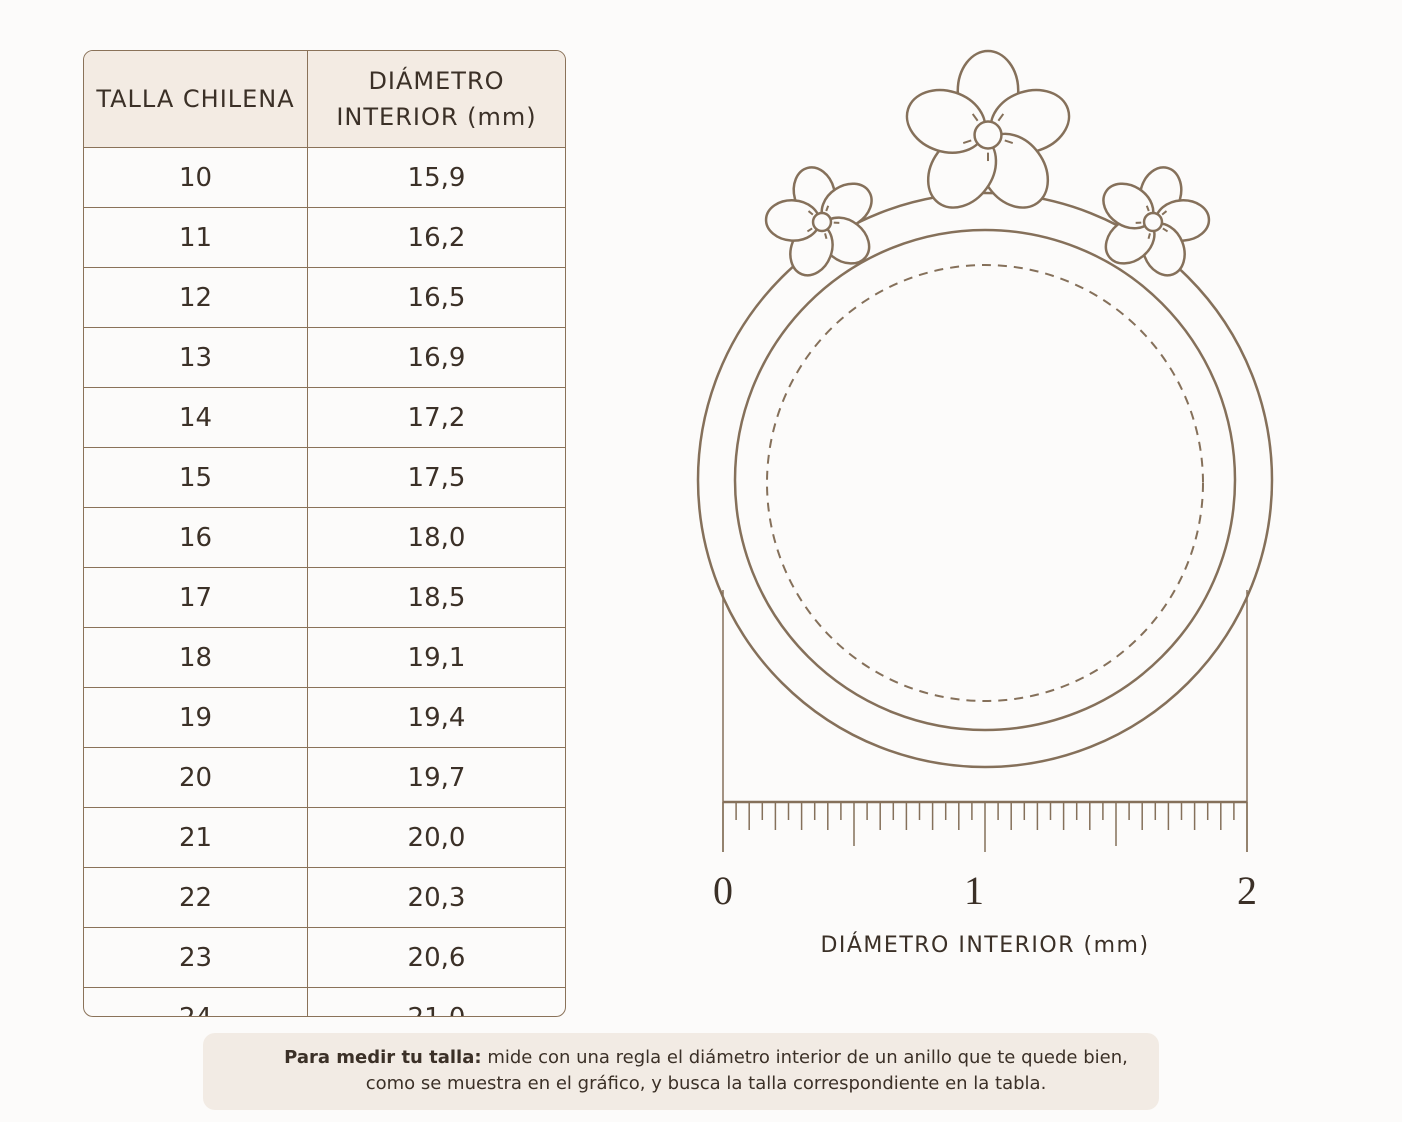  I want to click on row: 20 19,7, so click(324, 777).